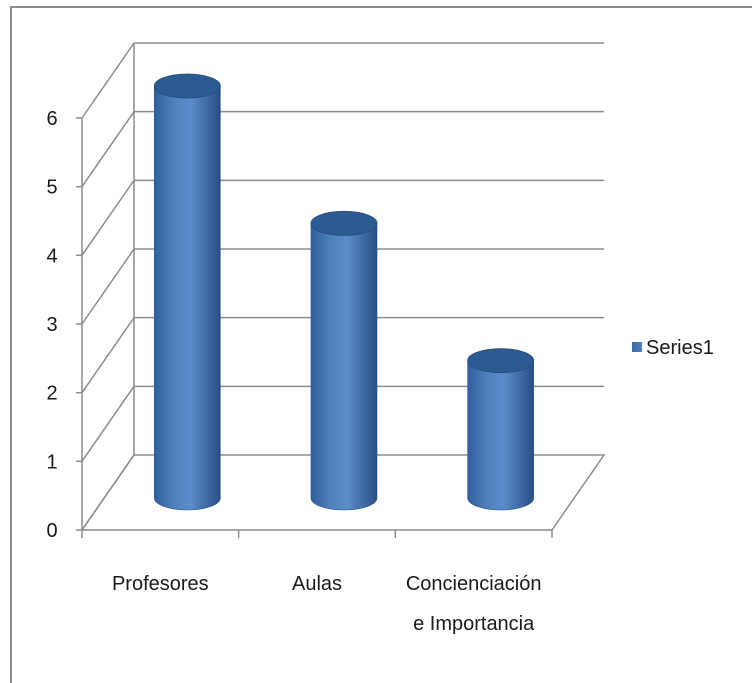 Image resolution: width=752 pixels, height=683 pixels. I want to click on y-tick-label: 3, so click(51, 325).